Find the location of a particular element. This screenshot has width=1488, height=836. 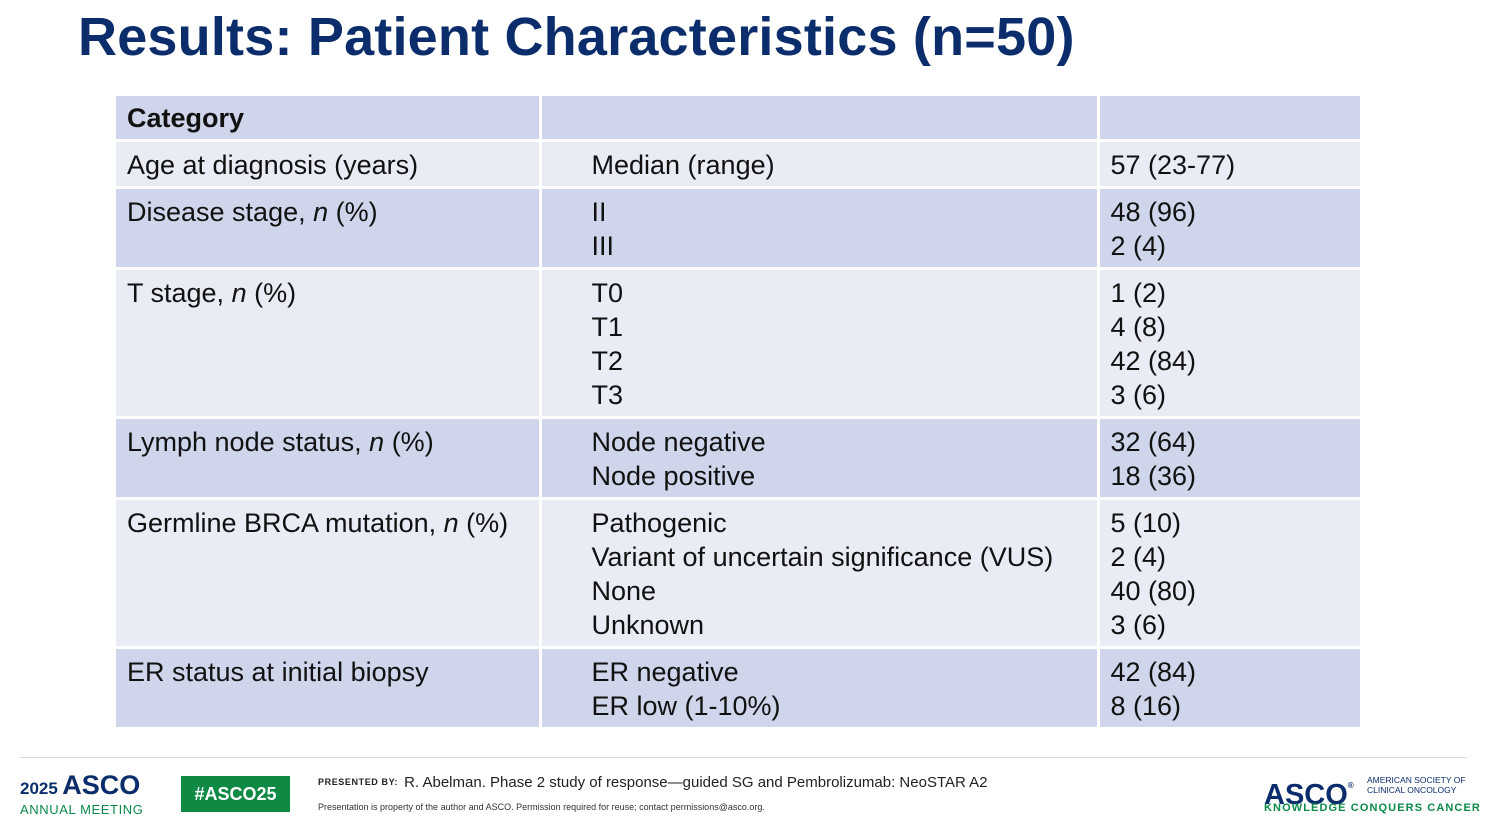

value-cell: 40 (80) is located at coordinates (1153, 591).